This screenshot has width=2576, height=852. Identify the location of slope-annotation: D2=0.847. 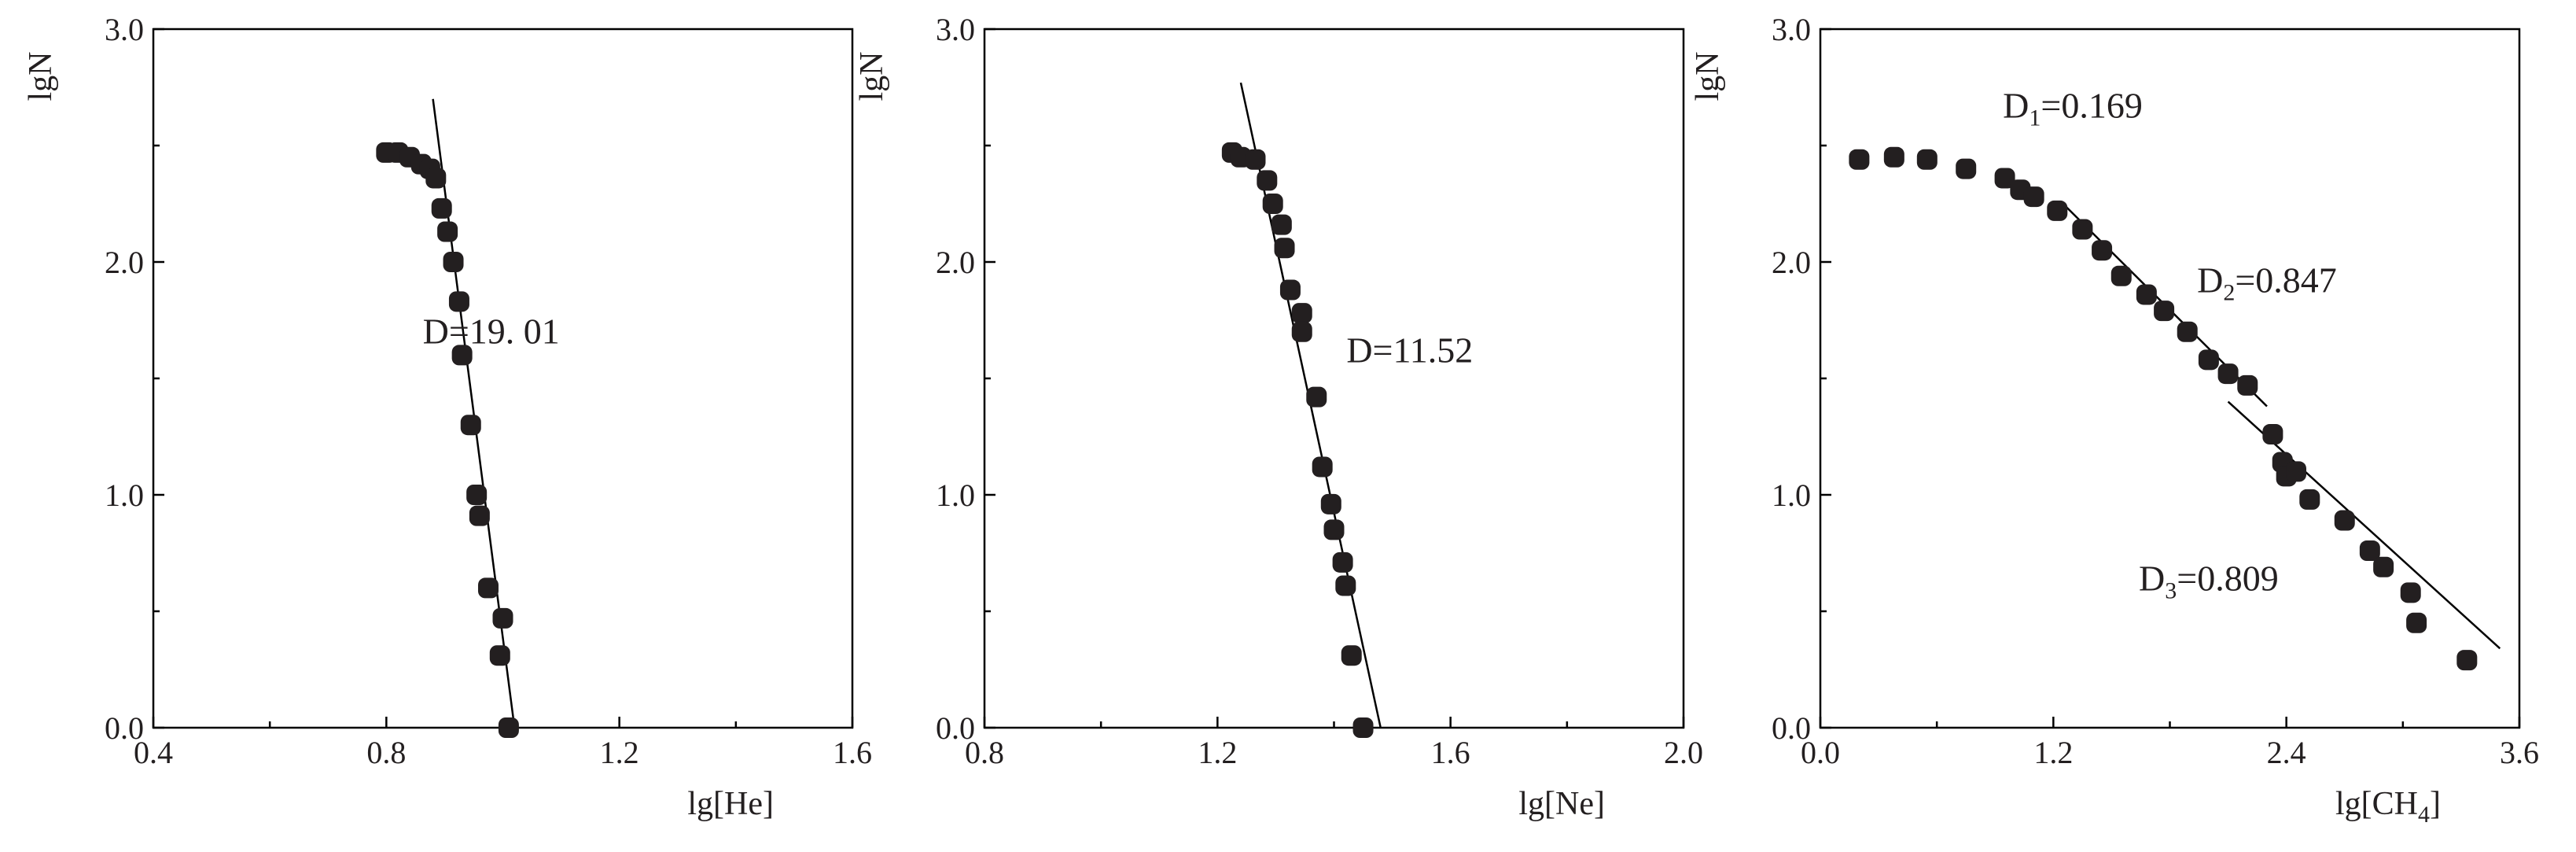
(2267, 282).